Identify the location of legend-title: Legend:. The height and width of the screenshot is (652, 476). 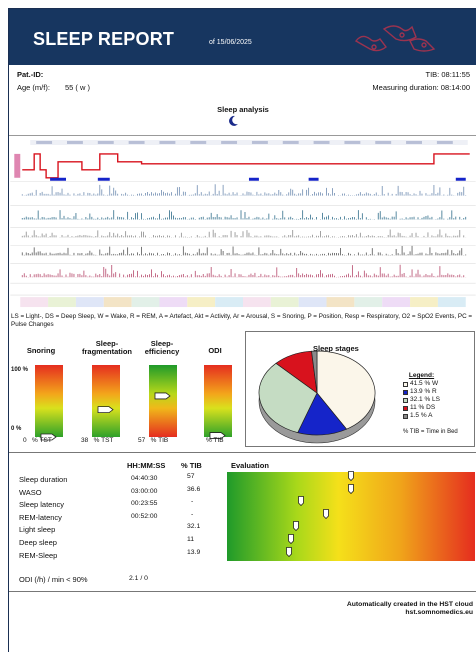
(421, 375).